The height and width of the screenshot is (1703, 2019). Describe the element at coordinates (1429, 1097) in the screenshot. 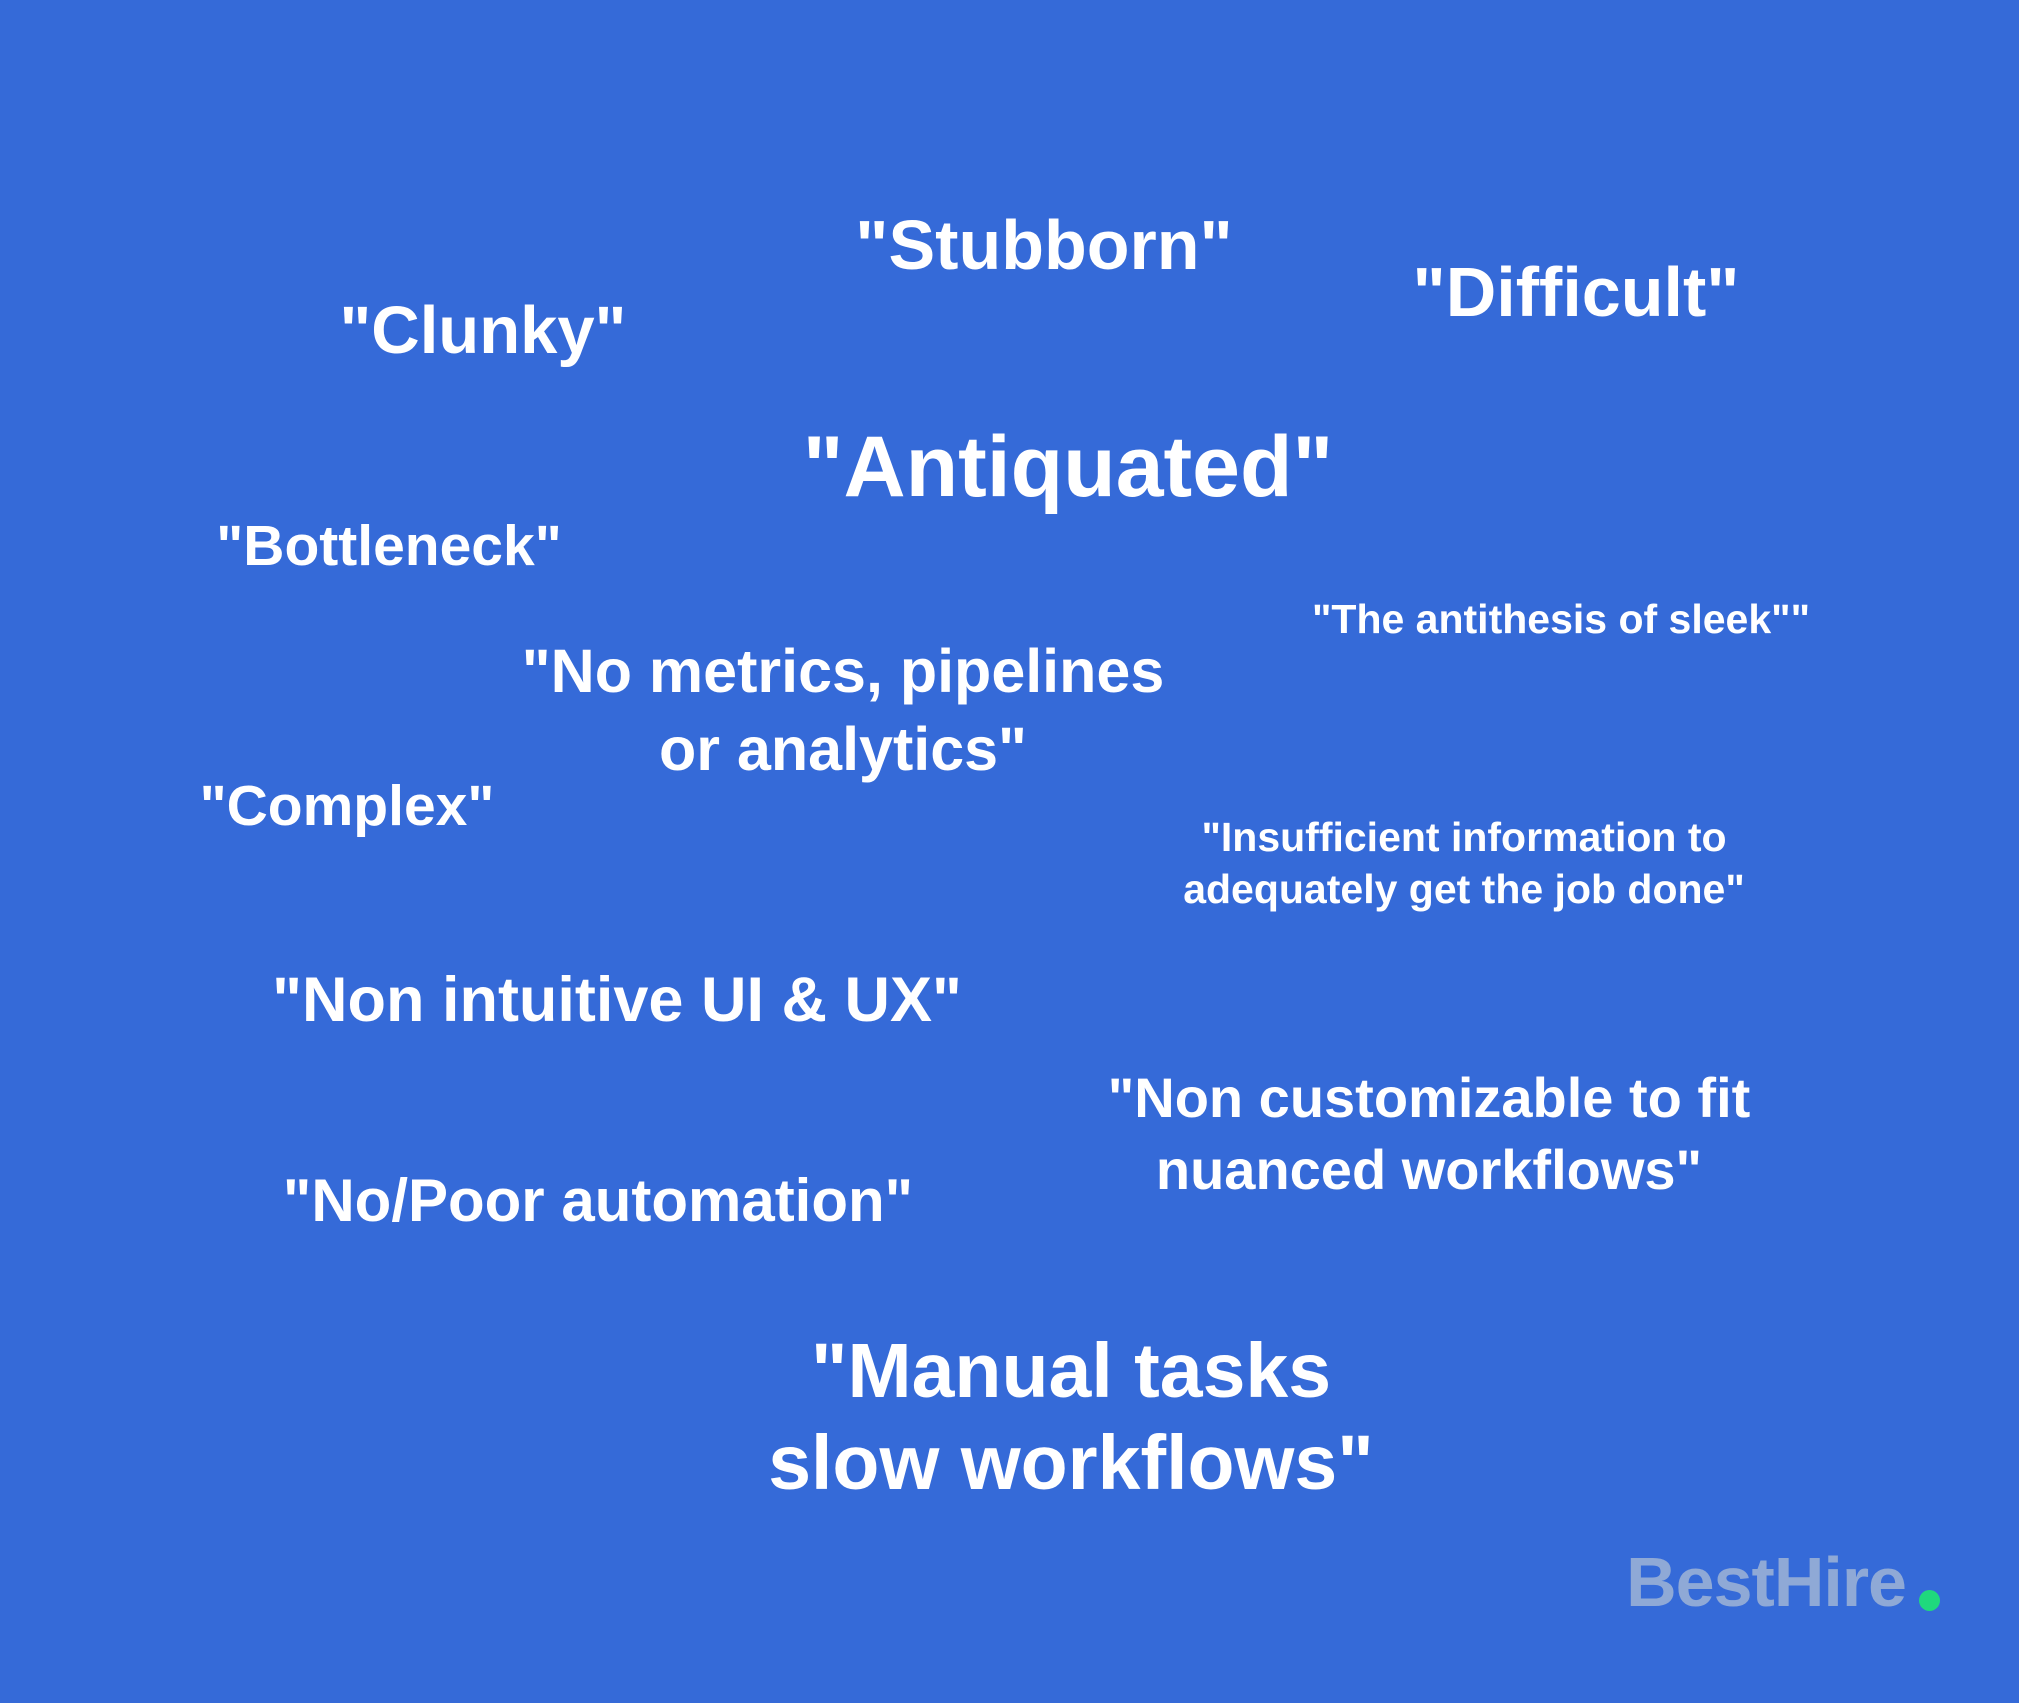

I see `phrase-non-customizable-line1: "Non customizable to fit` at that location.